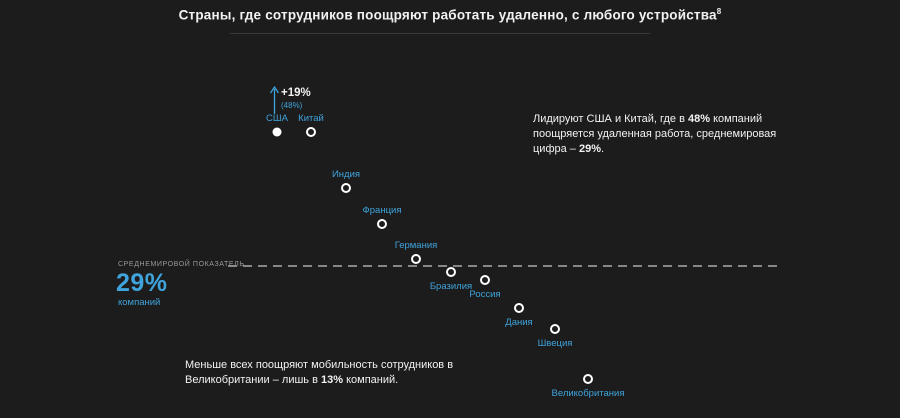 This screenshot has height=418, width=900. I want to click on country-label-uk: Великобритания, so click(588, 393).